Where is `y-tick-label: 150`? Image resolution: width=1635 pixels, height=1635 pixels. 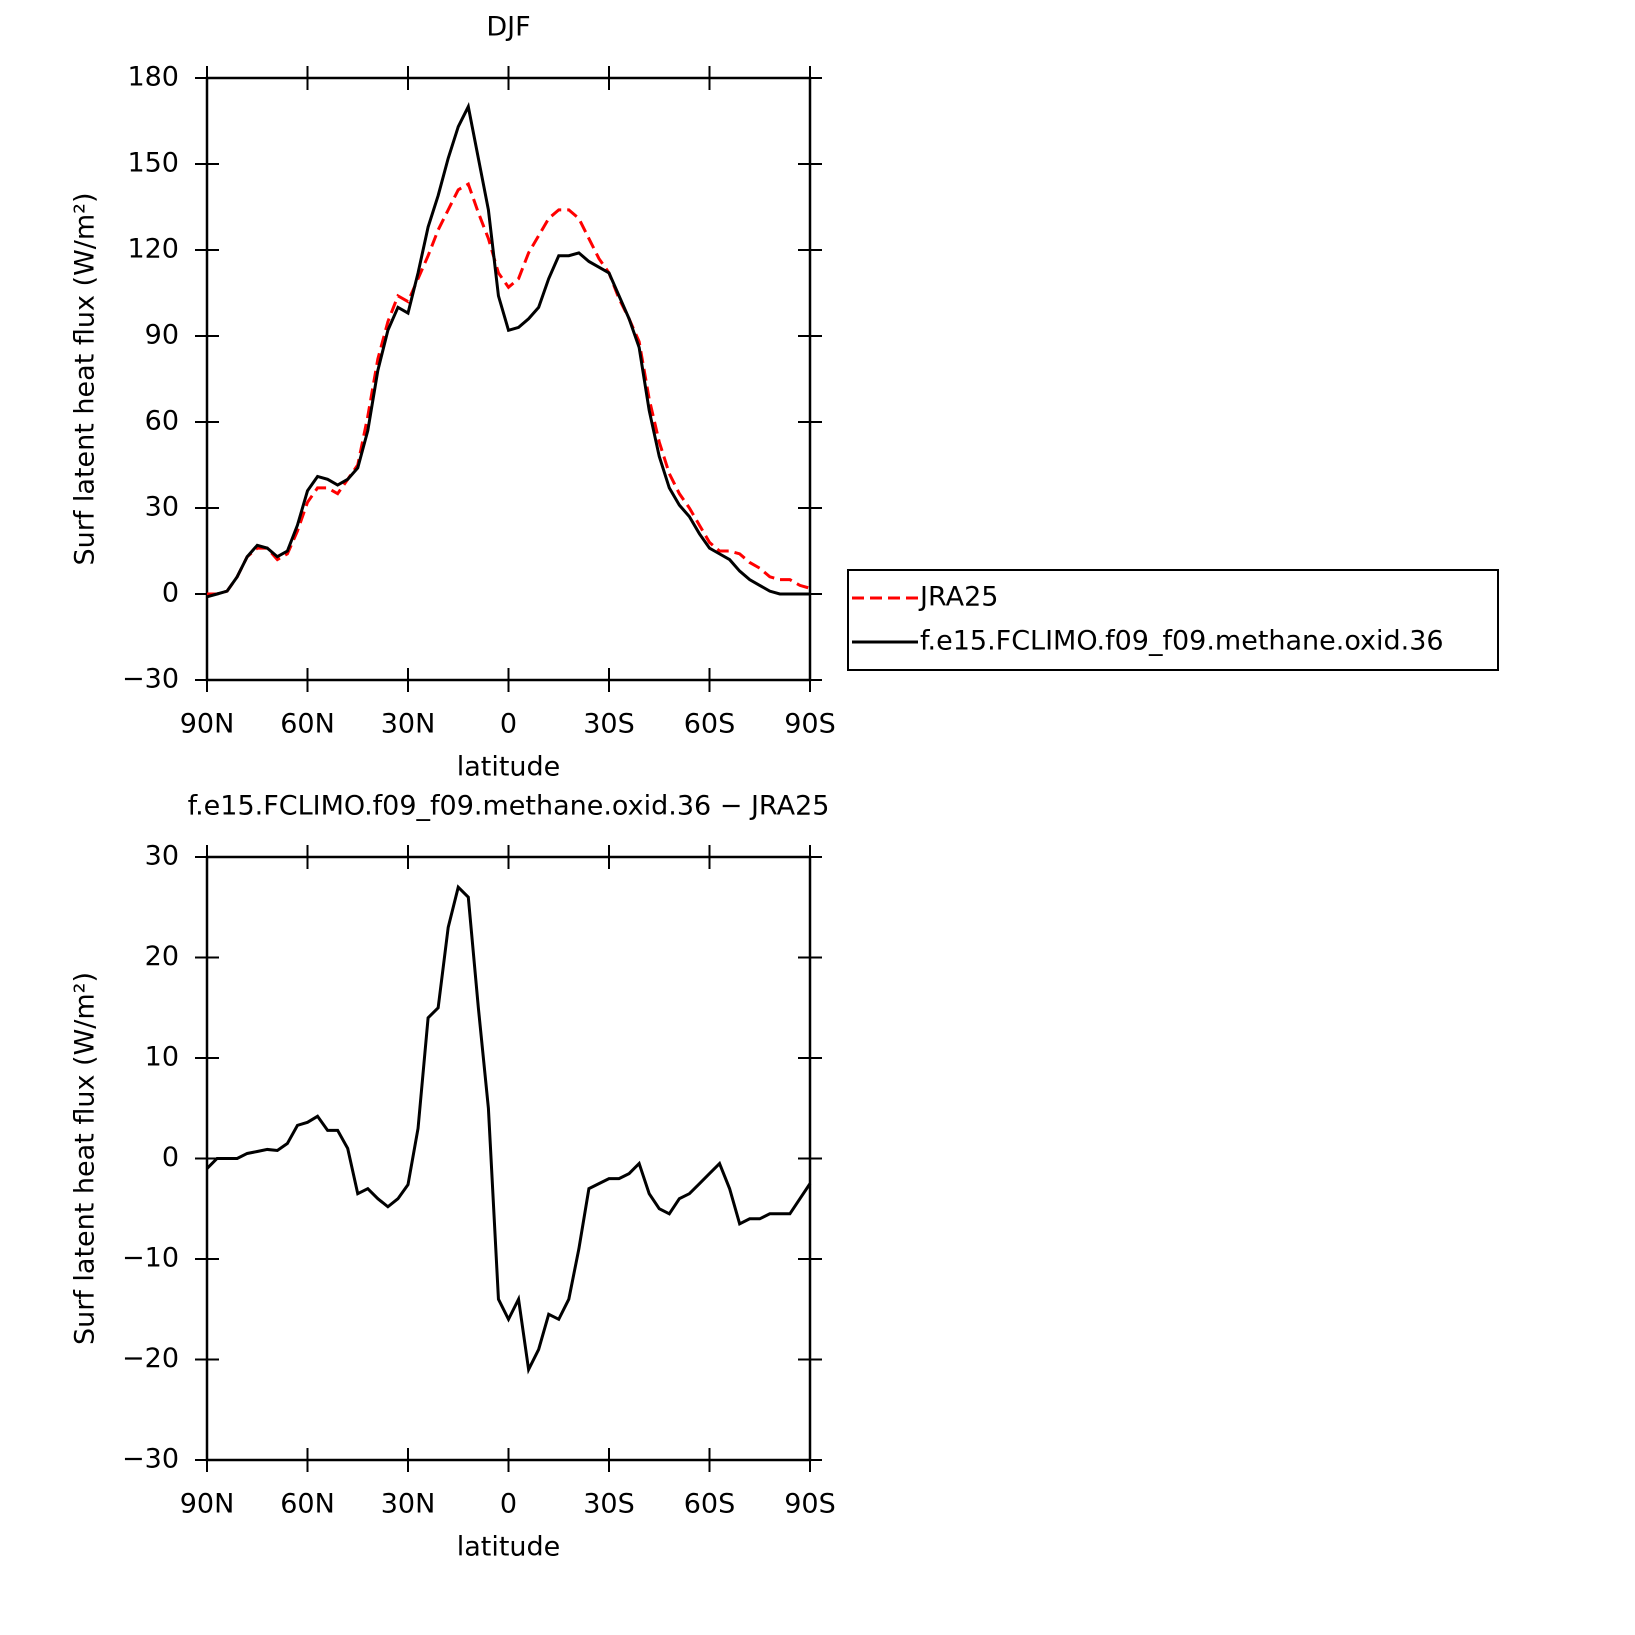
y-tick-label: 150 is located at coordinates (153, 163).